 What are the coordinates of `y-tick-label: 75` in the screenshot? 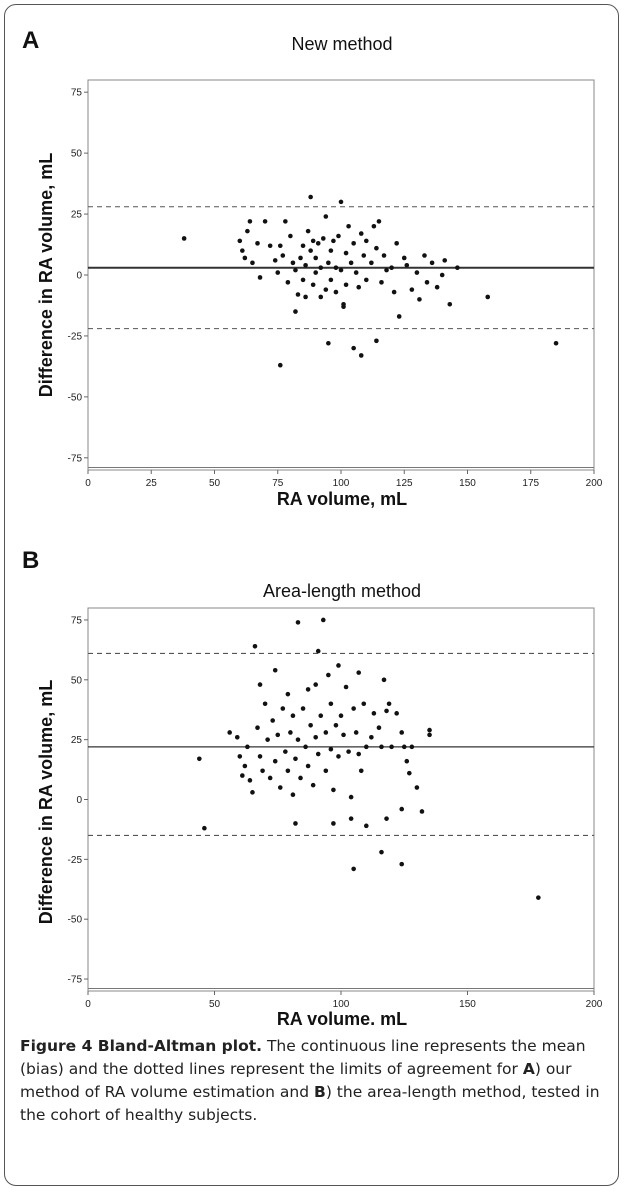 It's located at (77, 620).